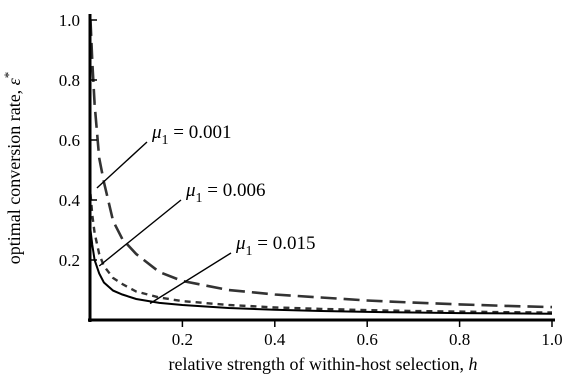  What do you see at coordinates (459, 339) in the screenshot?
I see `x-tick-label: 0.8` at bounding box center [459, 339].